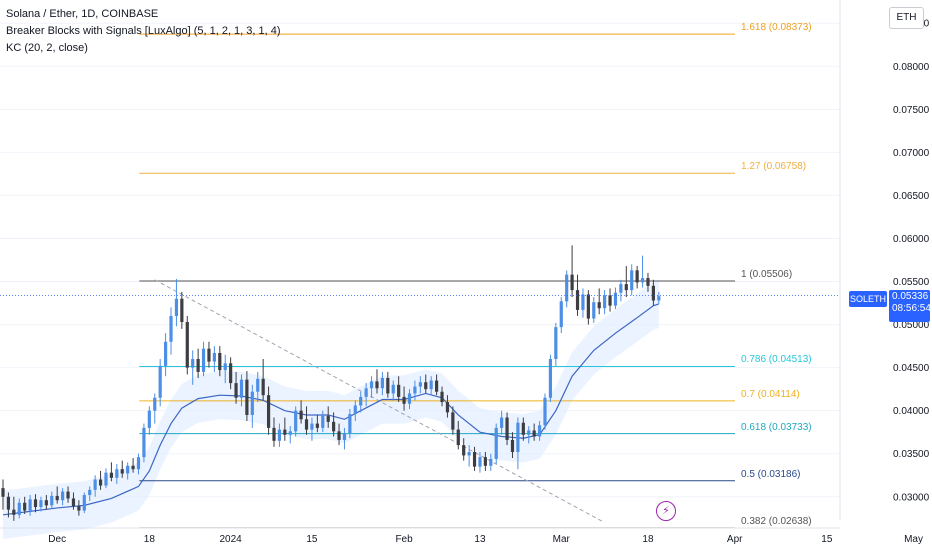 The width and height of the screenshot is (932, 550). Describe the element at coordinates (910, 296) in the screenshot. I see `last-price-value: 0.05336` at that location.